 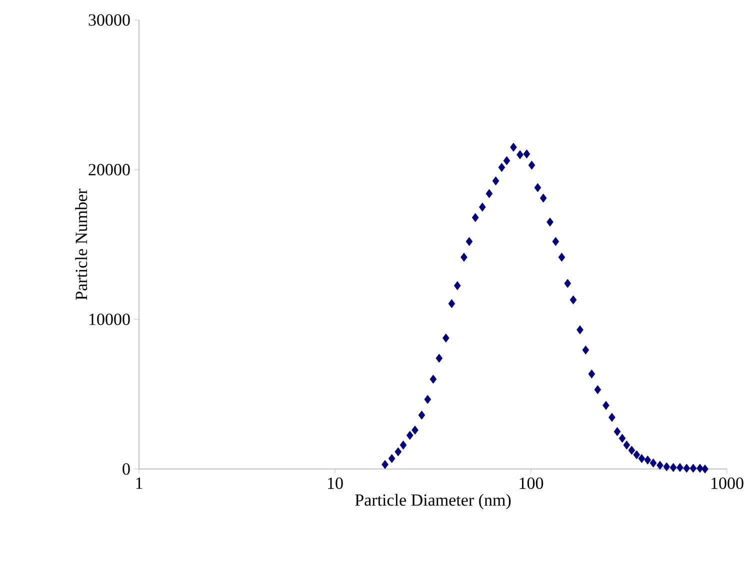 What do you see at coordinates (728, 483) in the screenshot?
I see `x-tick-label: 1000` at bounding box center [728, 483].